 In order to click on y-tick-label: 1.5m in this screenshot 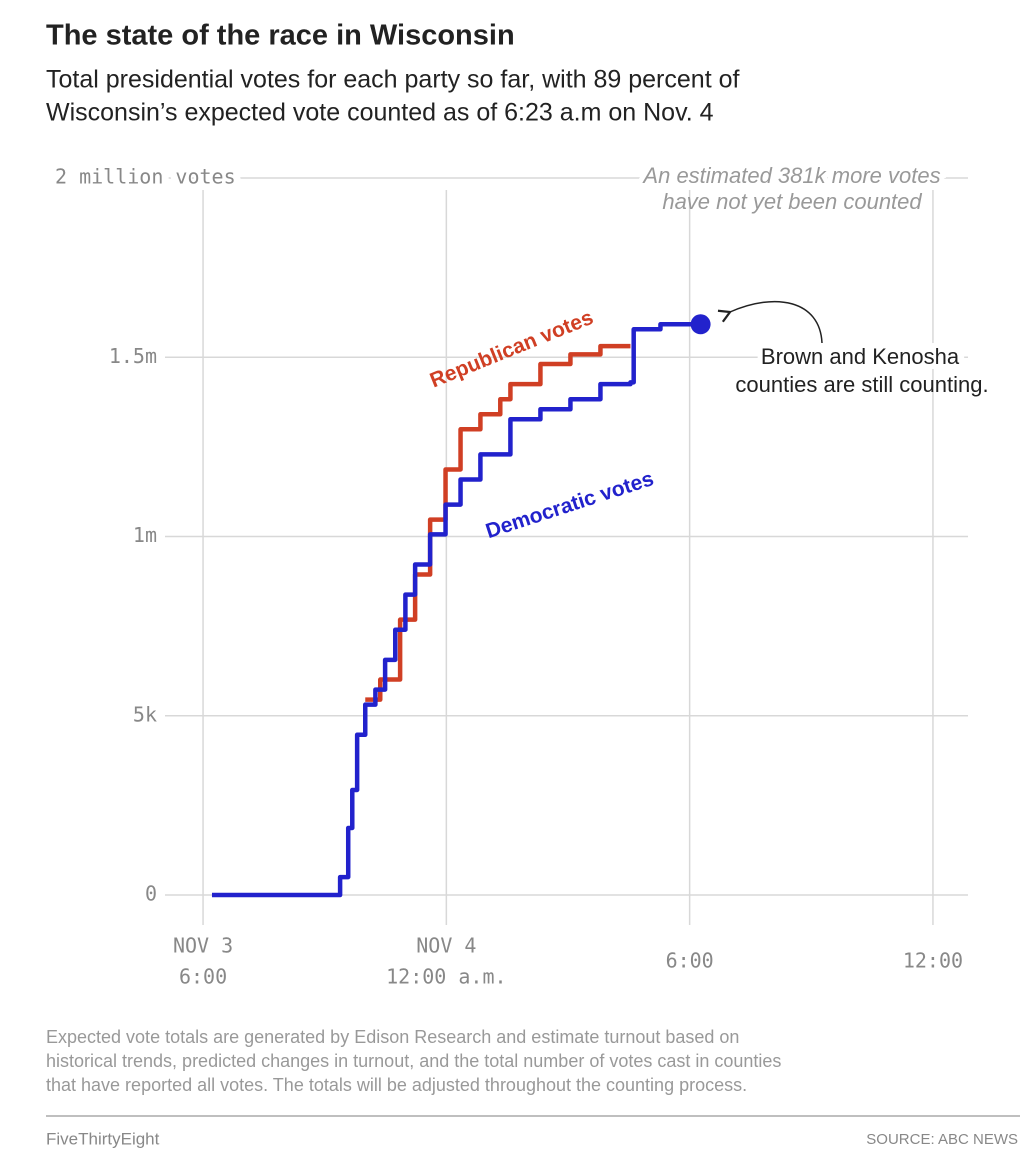, I will do `click(133, 356)`.